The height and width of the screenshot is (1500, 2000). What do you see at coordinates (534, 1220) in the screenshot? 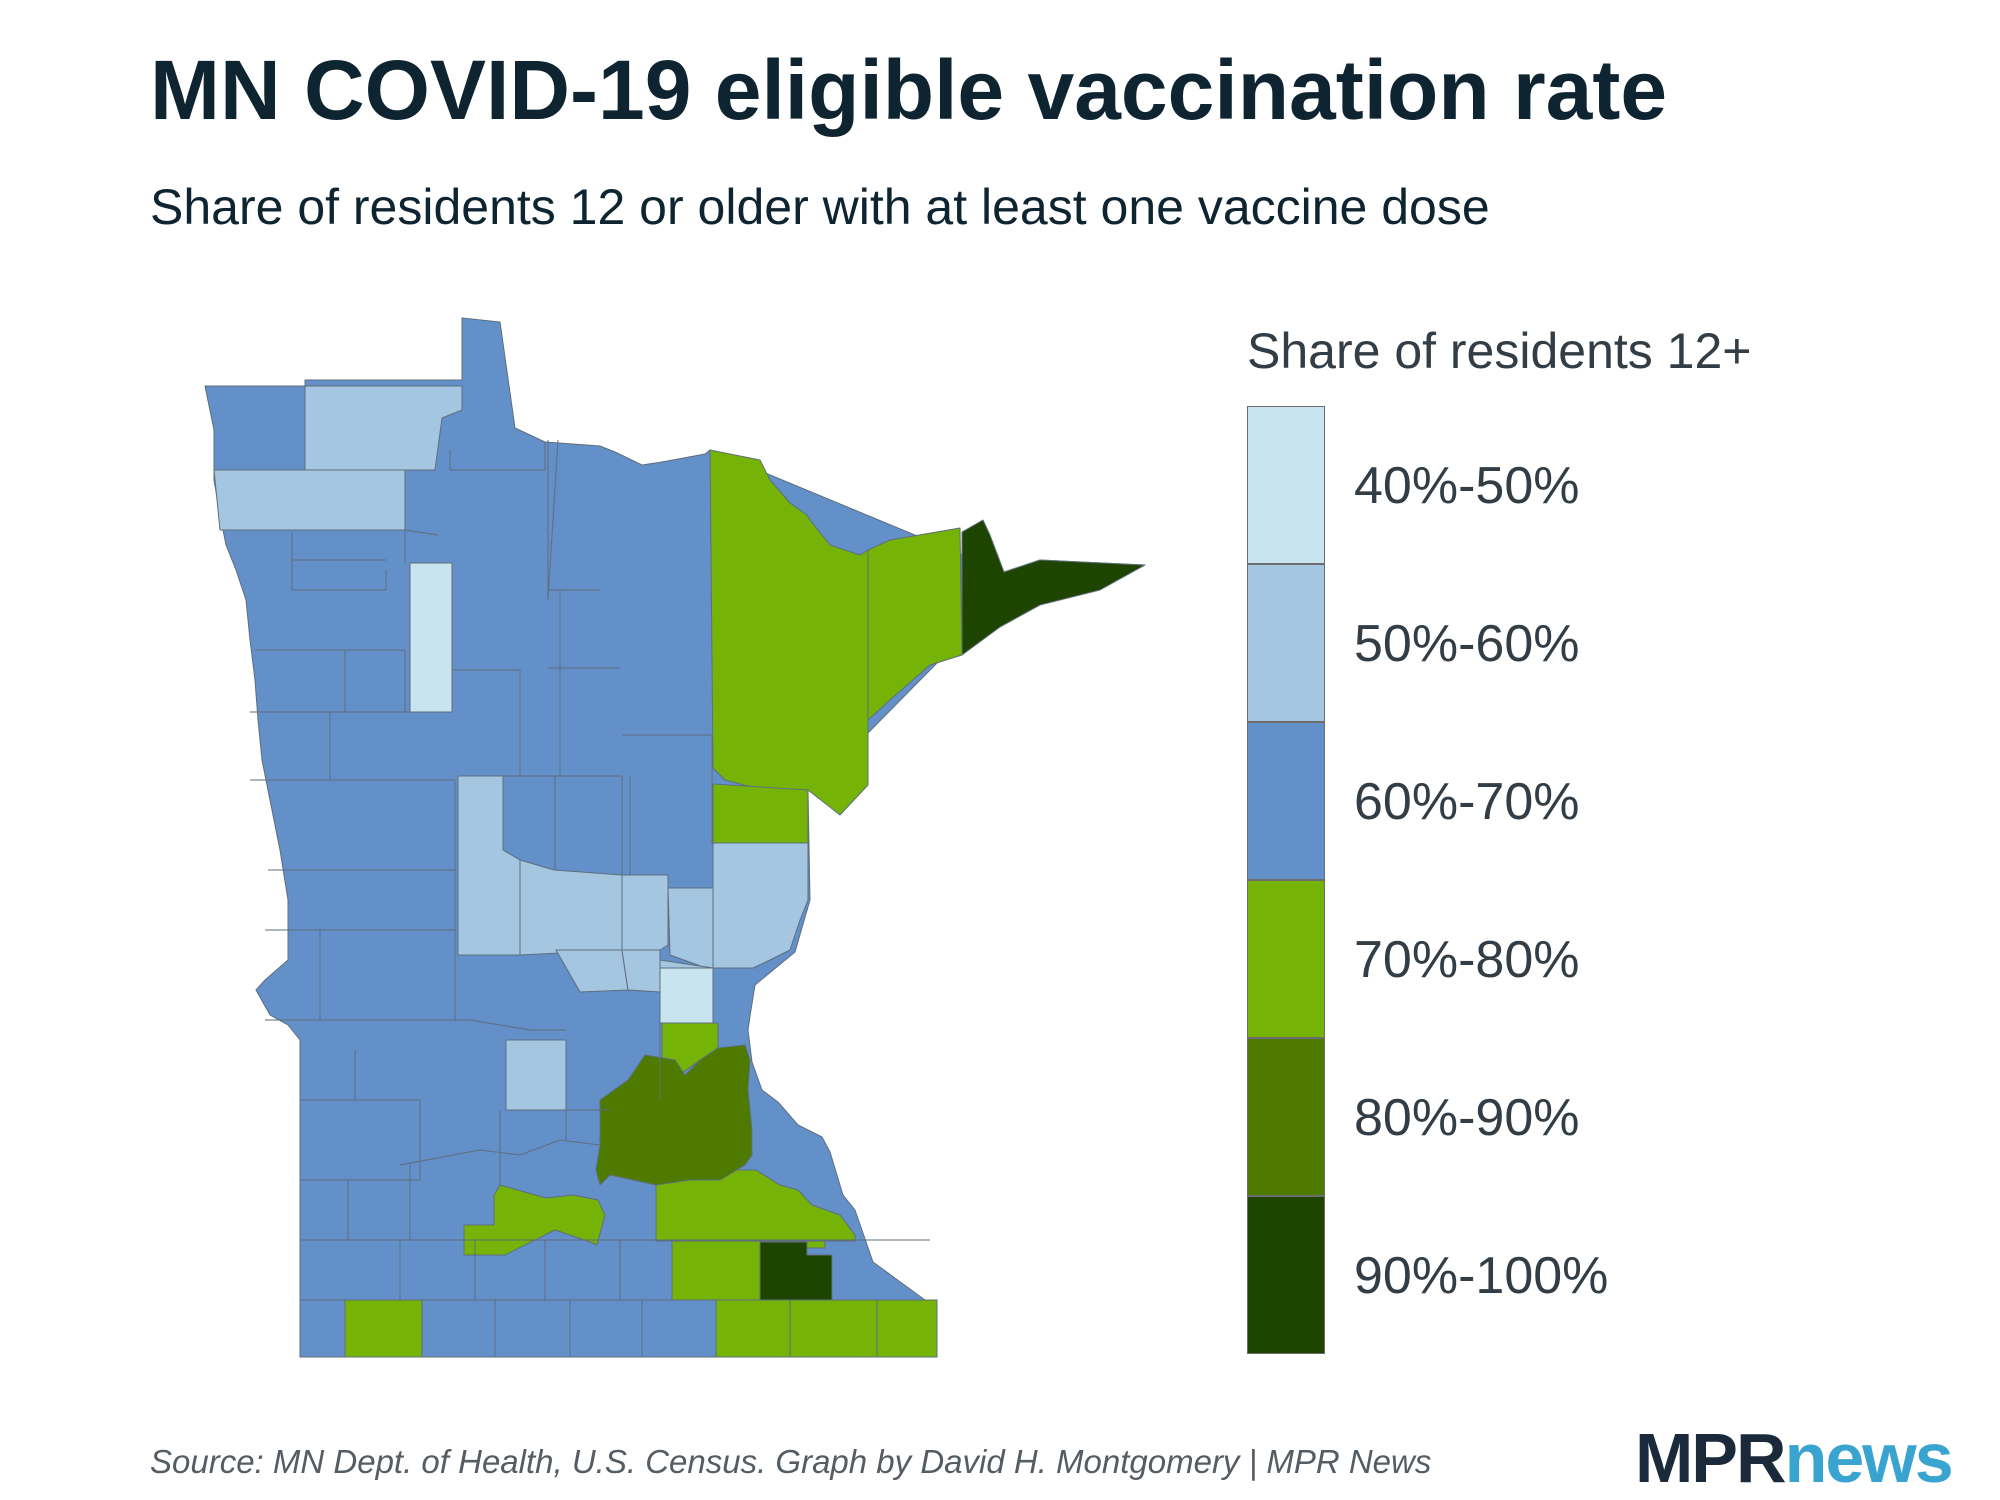
I see `county-nicollet-region` at bounding box center [534, 1220].